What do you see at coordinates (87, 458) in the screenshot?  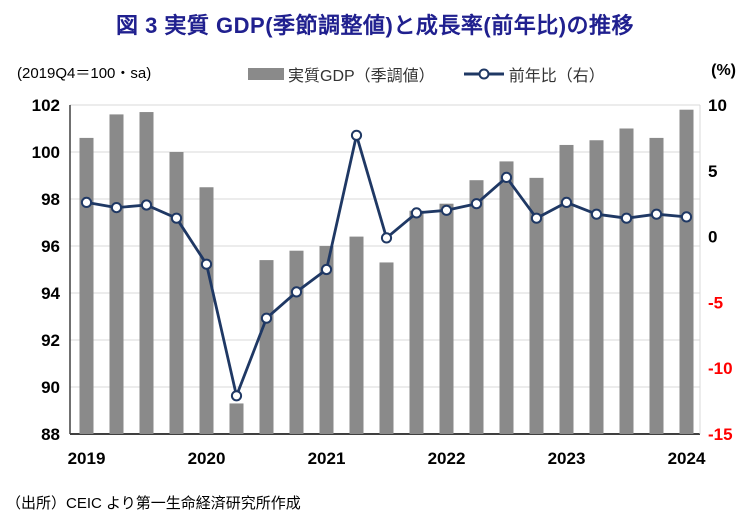 I see `x-axis-year-label: 2019` at bounding box center [87, 458].